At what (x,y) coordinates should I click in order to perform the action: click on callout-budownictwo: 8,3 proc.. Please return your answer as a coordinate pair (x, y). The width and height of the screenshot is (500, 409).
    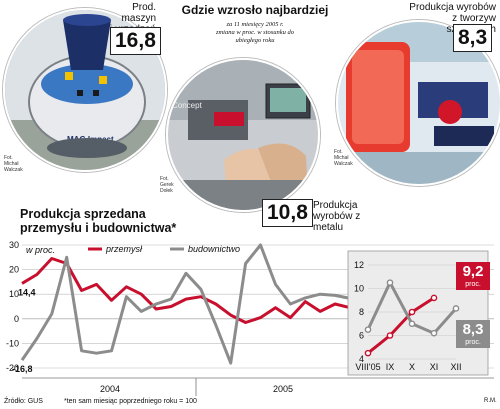
    Looking at the image, I should click on (473, 334).